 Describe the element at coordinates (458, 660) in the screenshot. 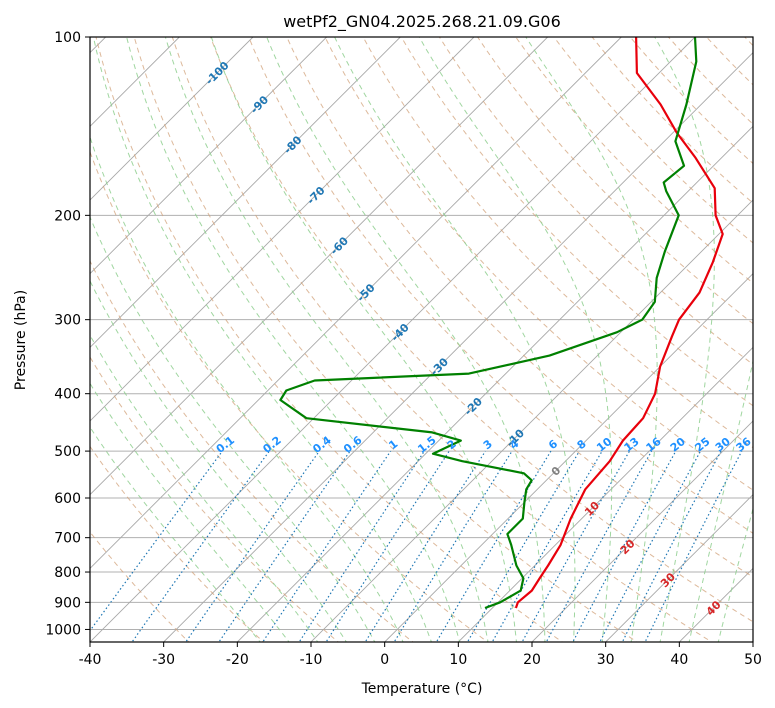

I see `x-tick-label: 10` at that location.